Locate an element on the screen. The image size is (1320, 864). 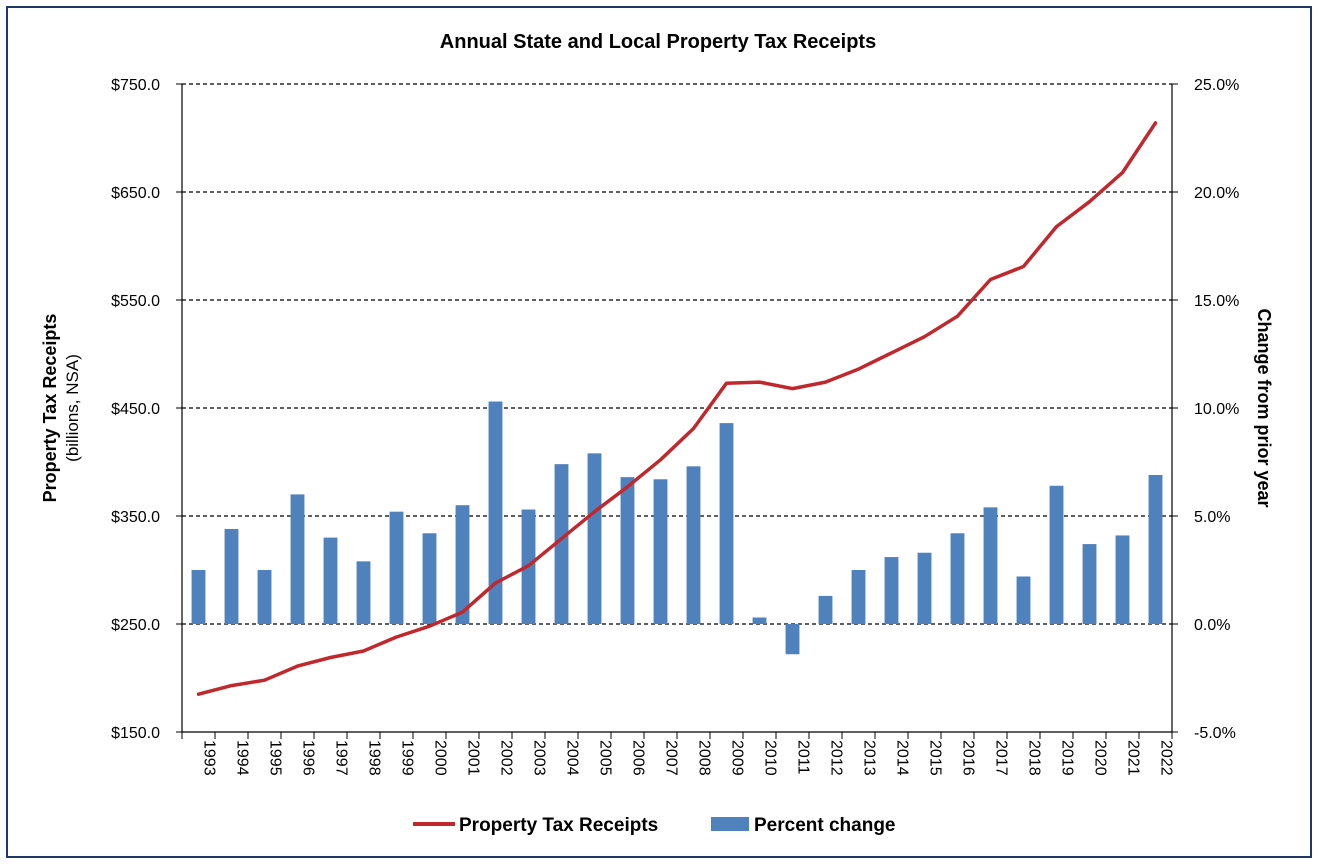
x-tick-label: 1997 is located at coordinates (341, 758).